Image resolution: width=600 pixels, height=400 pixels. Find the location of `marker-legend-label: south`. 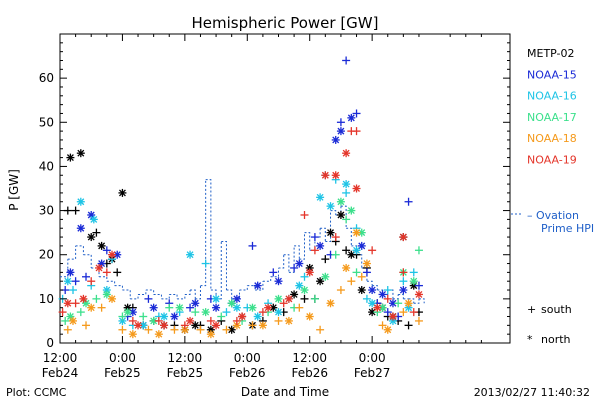

marker-legend-label: south is located at coordinates (556, 309).